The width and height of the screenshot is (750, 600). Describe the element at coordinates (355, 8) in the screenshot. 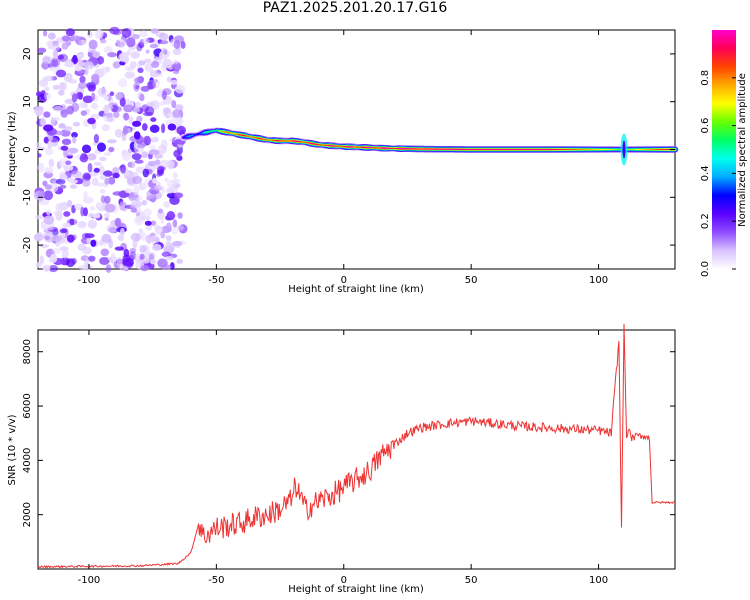

I see `page-title: PAZ1.2025.201.20.17.G16` at that location.